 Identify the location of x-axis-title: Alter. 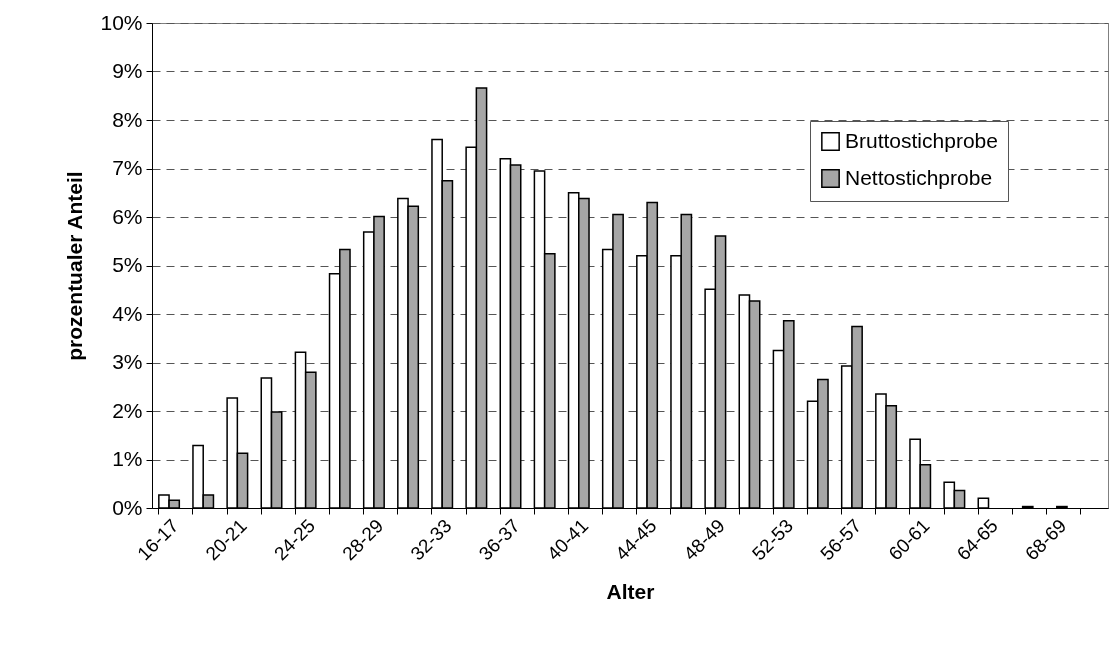
(630, 592).